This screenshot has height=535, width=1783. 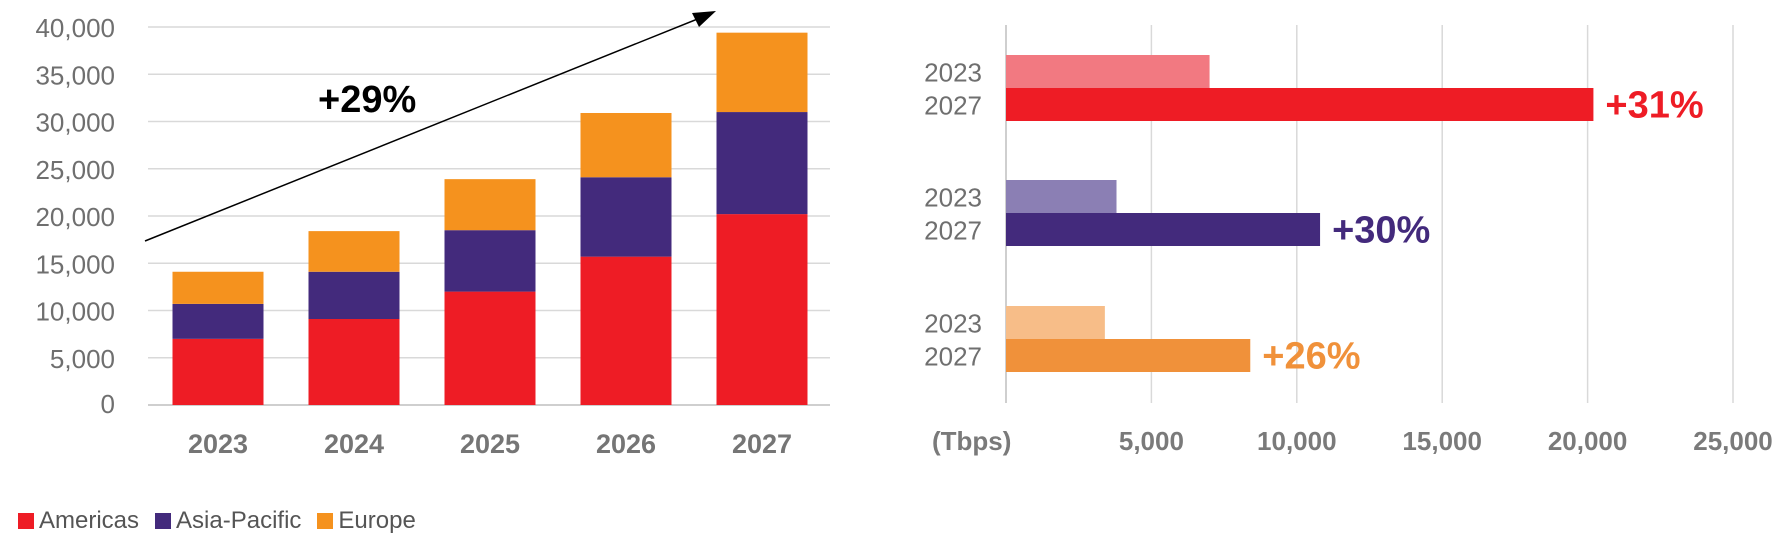 What do you see at coordinates (75, 264) in the screenshot?
I see `y-tick-label: 15,000` at bounding box center [75, 264].